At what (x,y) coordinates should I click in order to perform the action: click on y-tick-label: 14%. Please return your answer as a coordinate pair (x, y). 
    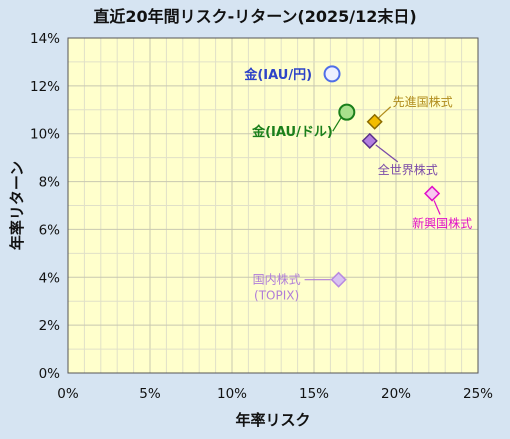
    Looking at the image, I should click on (45, 39).